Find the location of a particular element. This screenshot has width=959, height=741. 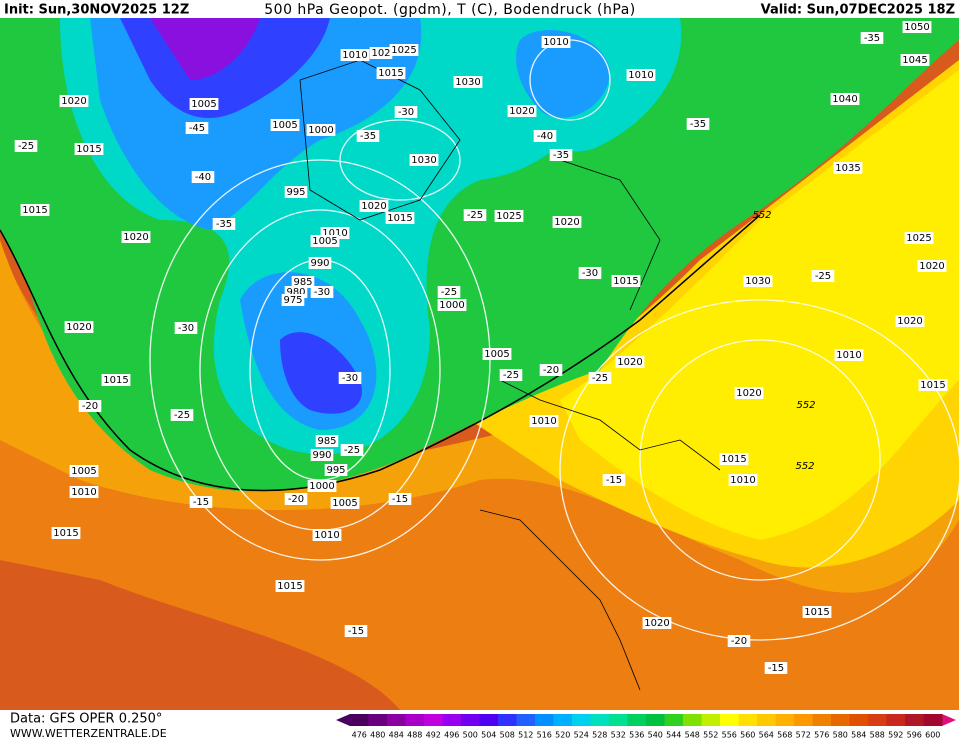

scale-label: 556 is located at coordinates (729, 735).